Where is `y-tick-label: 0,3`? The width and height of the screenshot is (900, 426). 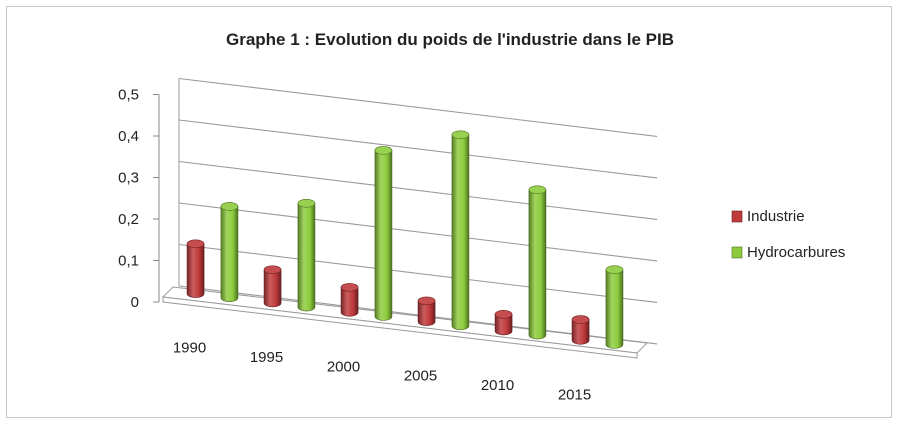 y-tick-label: 0,3 is located at coordinates (128, 178).